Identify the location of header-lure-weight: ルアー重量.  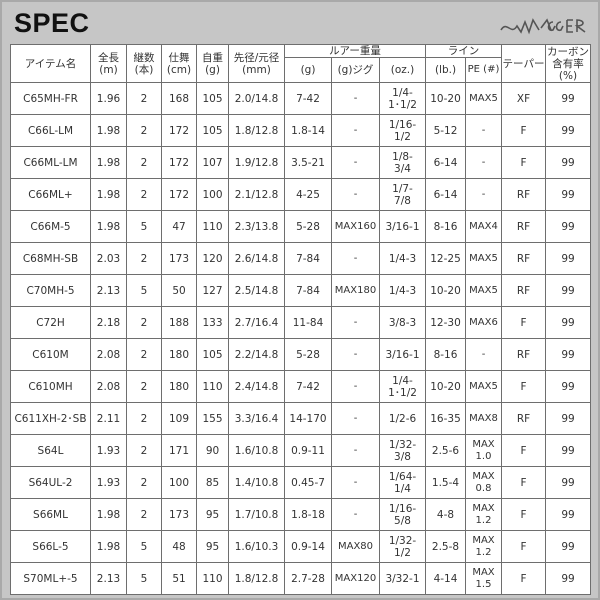
(355, 51).